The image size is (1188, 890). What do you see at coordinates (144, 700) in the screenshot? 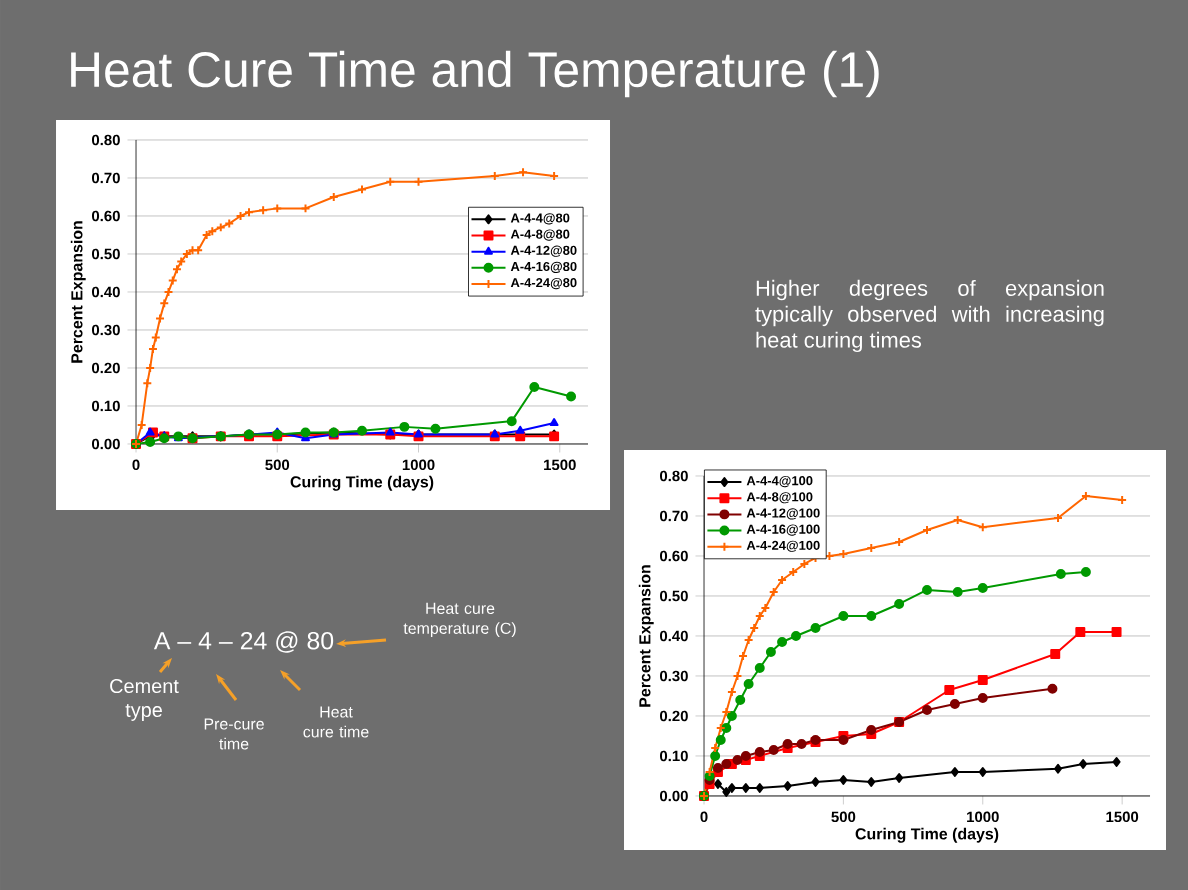
I see `text: Cement type` at bounding box center [144, 700].